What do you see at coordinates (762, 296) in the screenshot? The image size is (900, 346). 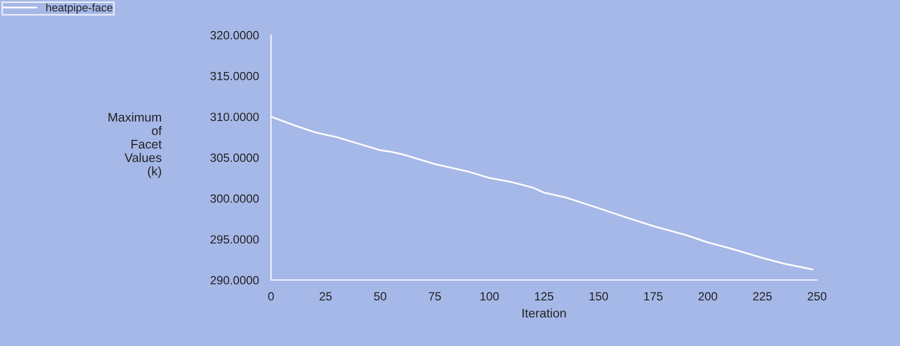 I see `x-tick-label: 225` at bounding box center [762, 296].